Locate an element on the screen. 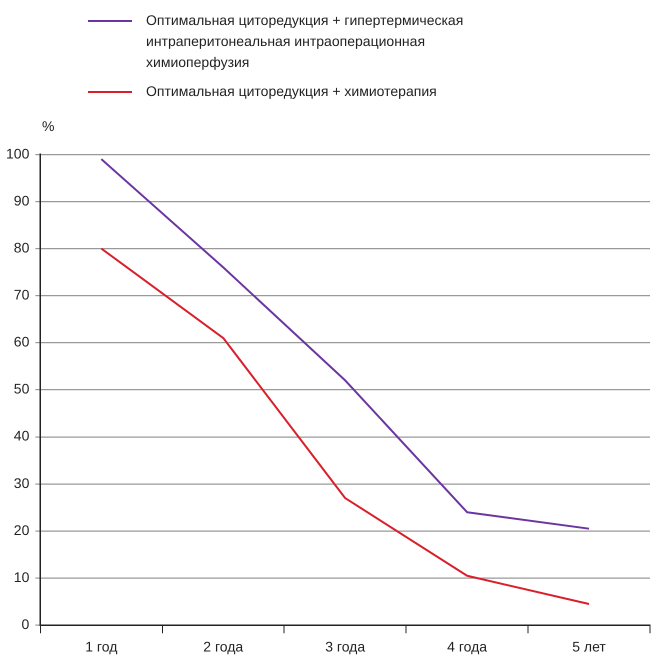 The width and height of the screenshot is (651, 666). y-tick-label: 0 is located at coordinates (26, 624).